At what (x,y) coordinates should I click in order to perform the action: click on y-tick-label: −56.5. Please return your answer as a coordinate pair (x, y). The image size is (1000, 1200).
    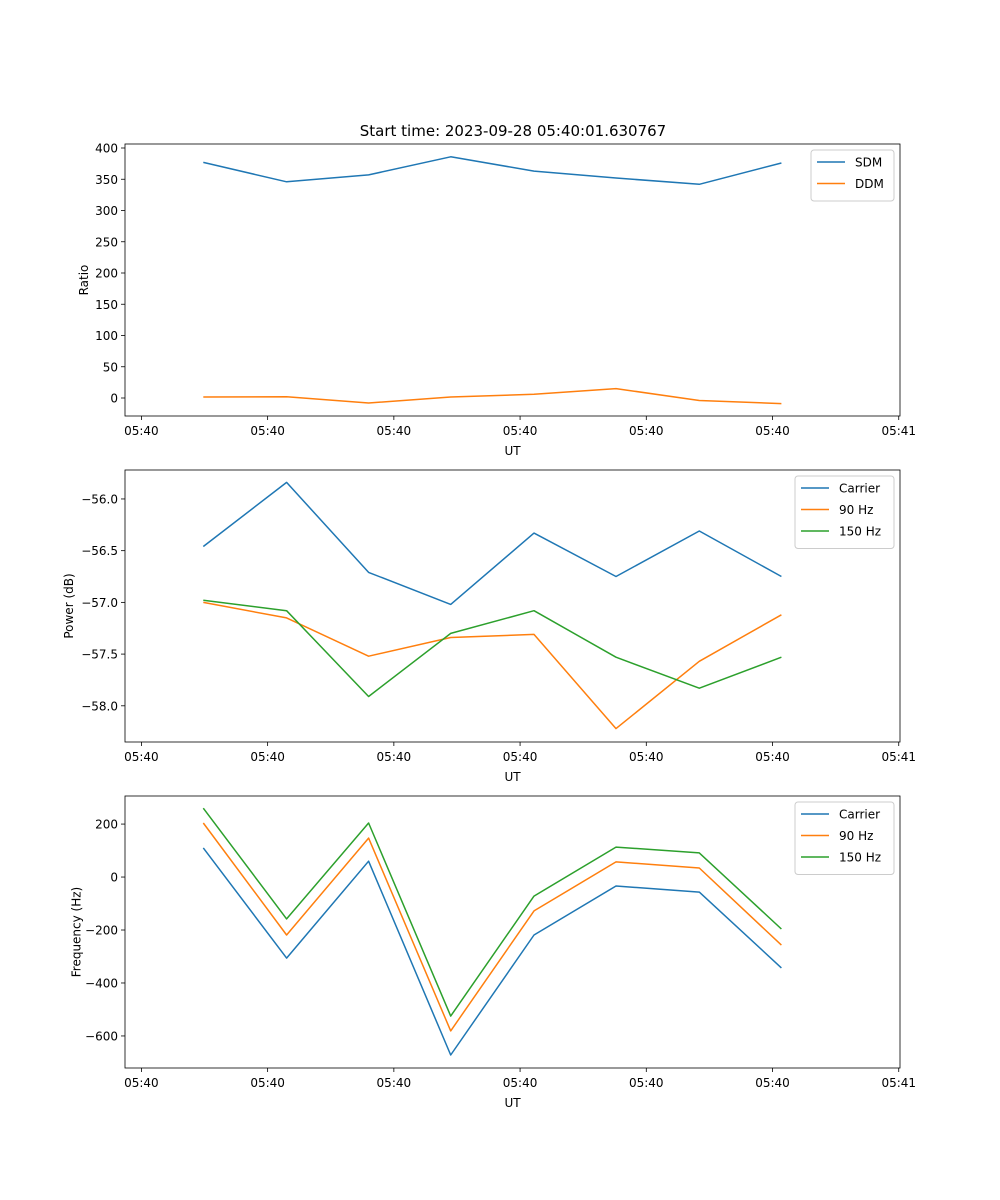
    Looking at the image, I should click on (99, 551).